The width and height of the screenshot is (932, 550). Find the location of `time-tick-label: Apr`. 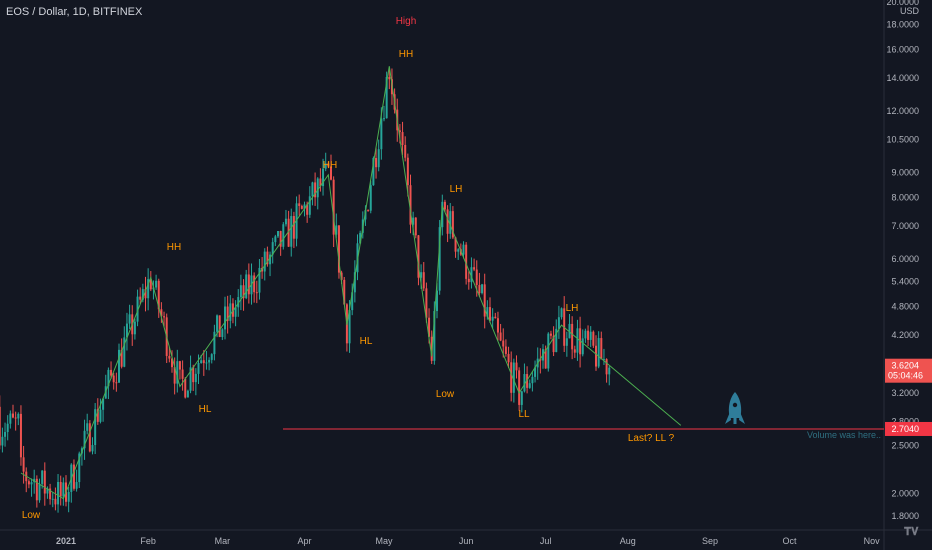

time-tick-label: Apr is located at coordinates (304, 541).